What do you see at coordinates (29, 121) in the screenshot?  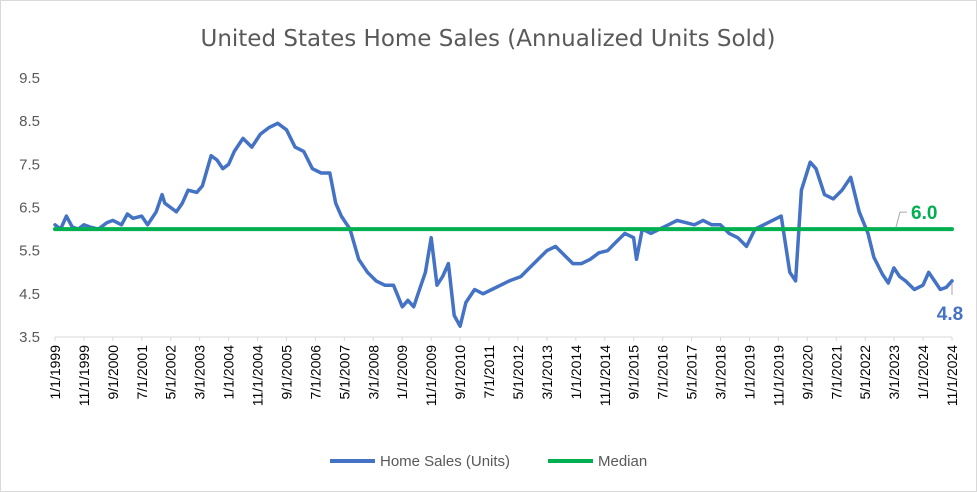 I see `y-tick-label: 8.5` at bounding box center [29, 121].